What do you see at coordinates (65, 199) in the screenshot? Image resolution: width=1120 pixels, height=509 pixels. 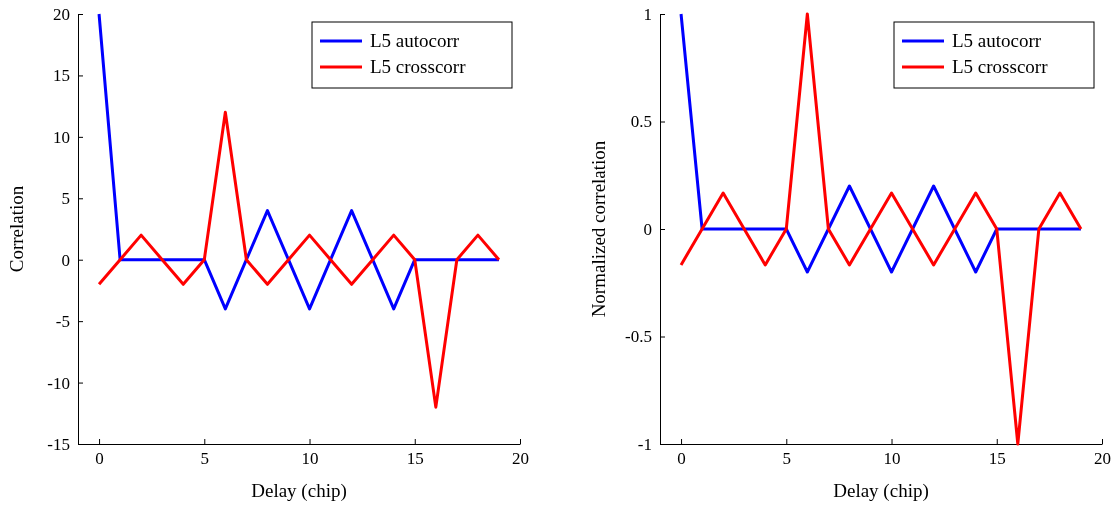 I see `y-tick-label: 5` at bounding box center [65, 199].